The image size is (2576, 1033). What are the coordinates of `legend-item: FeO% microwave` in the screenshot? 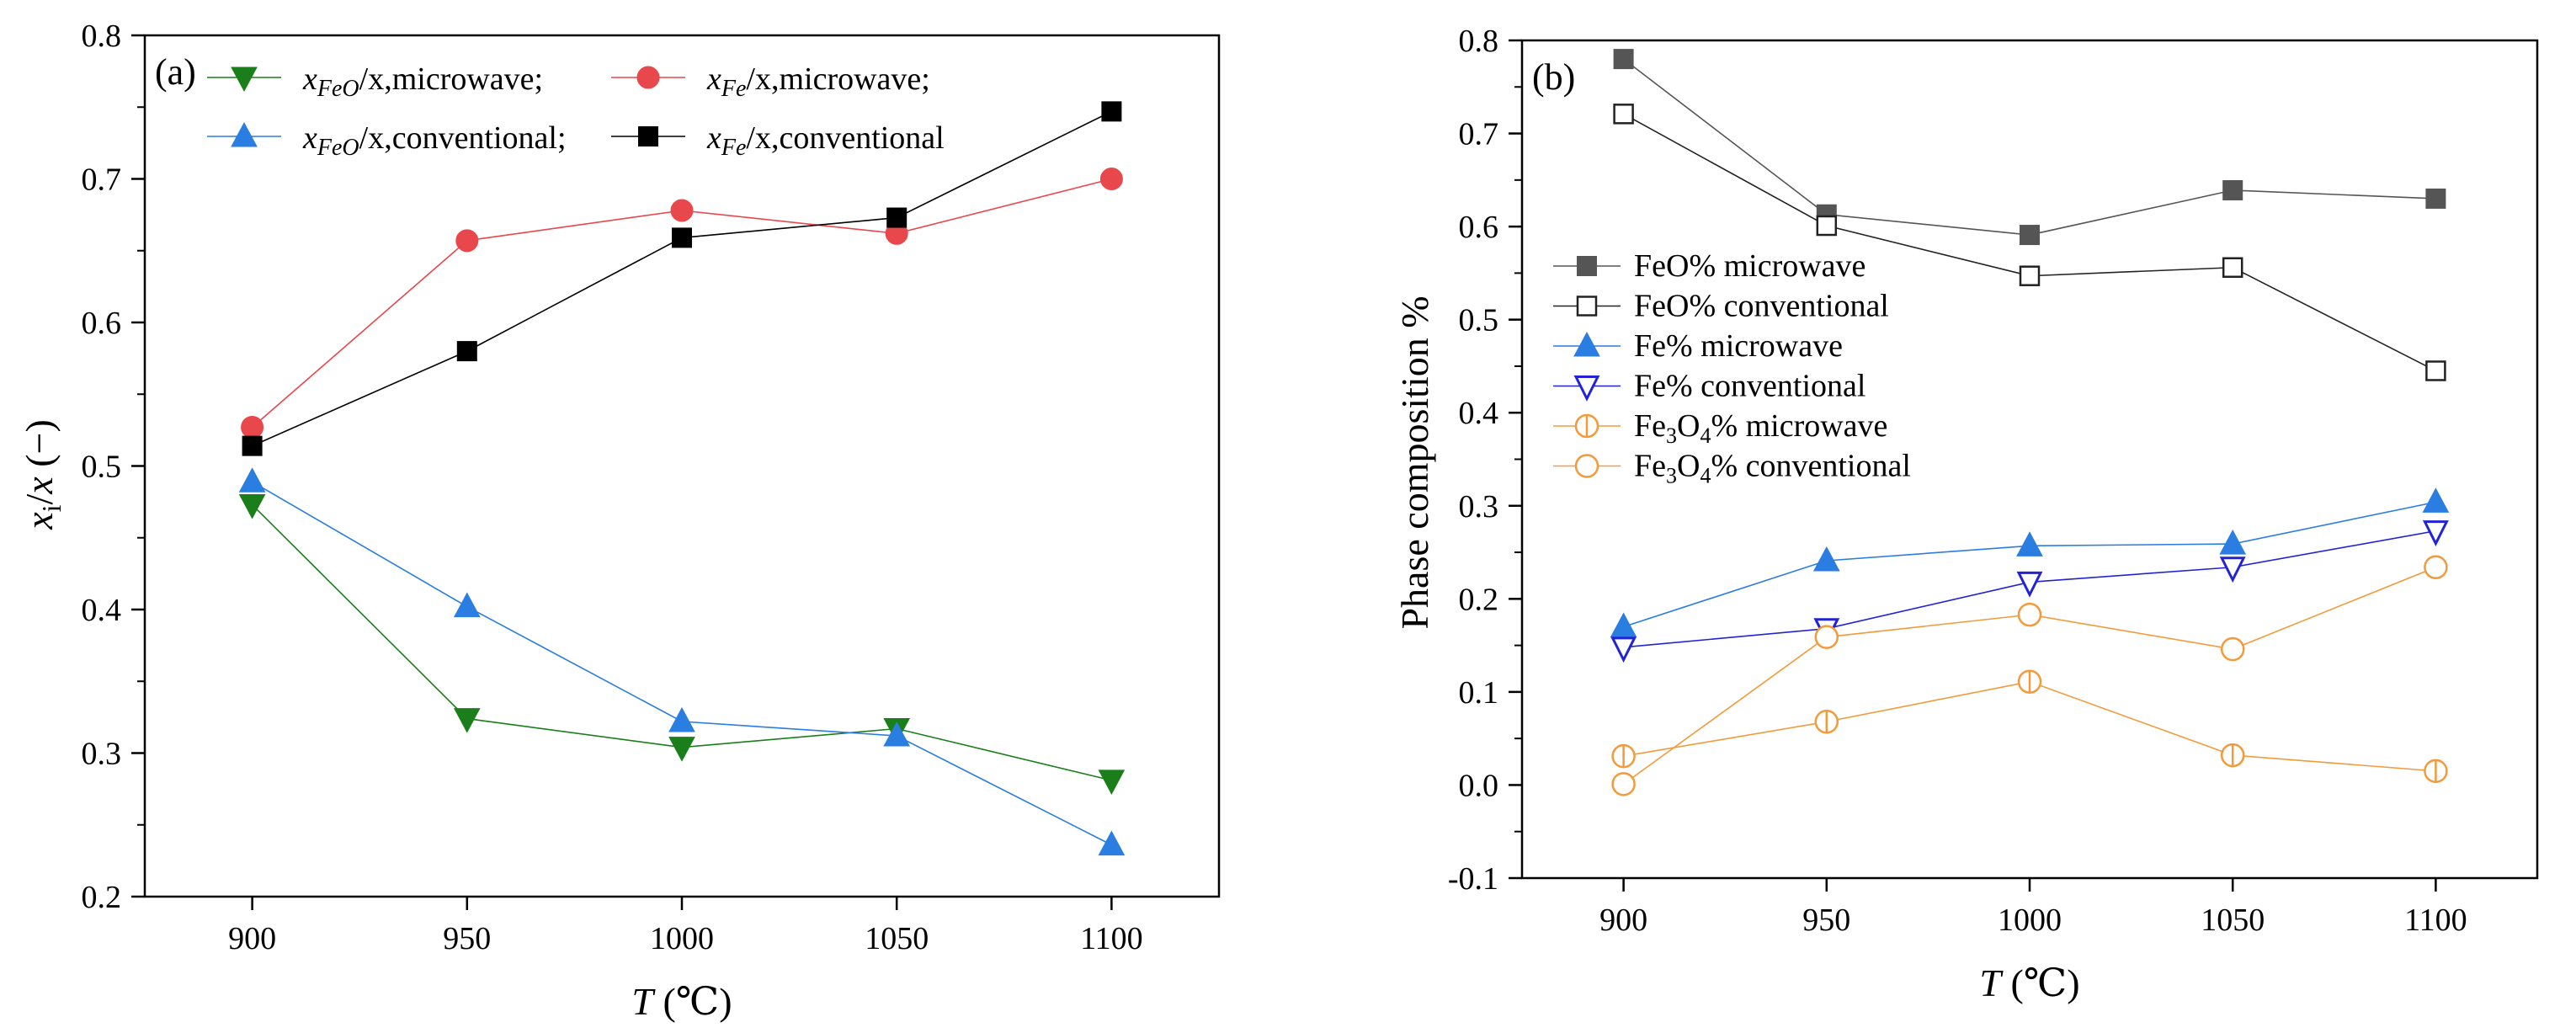 It's located at (1709, 266).